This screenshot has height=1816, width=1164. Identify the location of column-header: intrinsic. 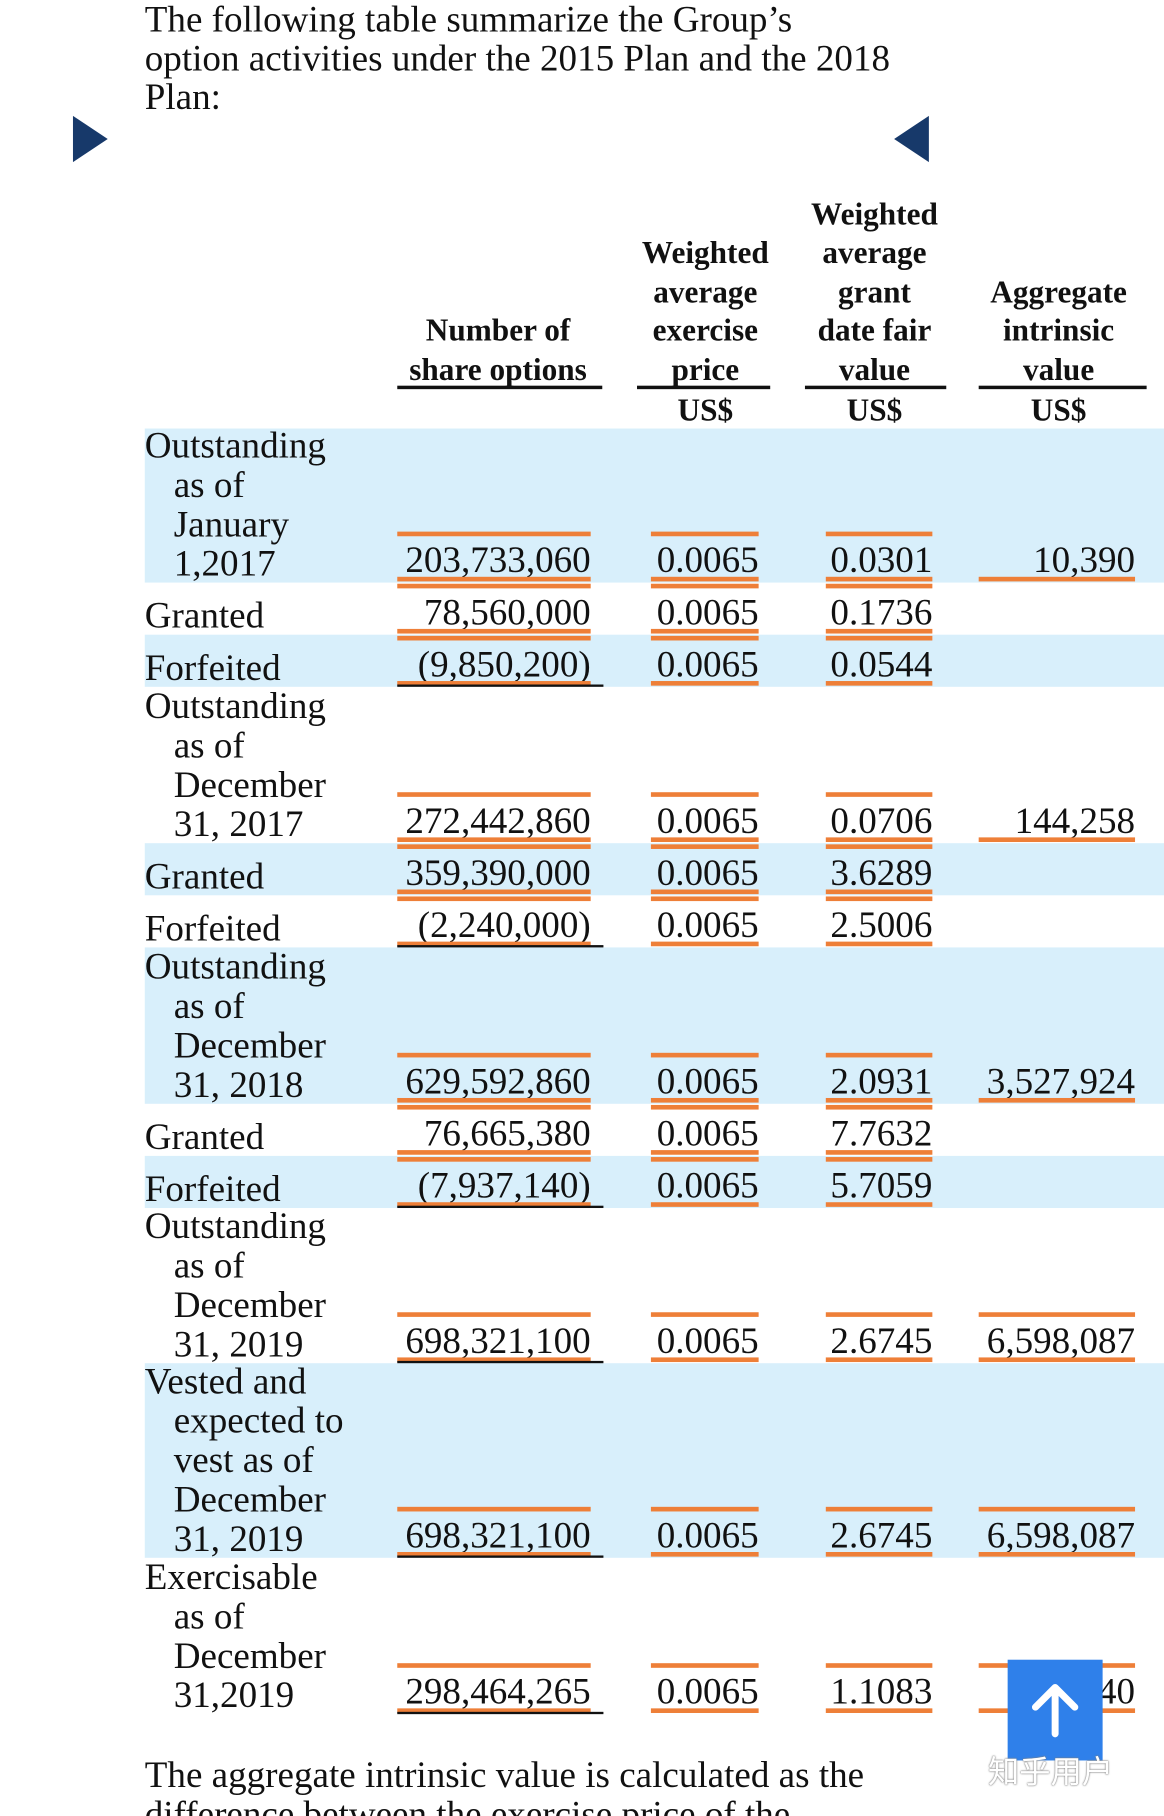
(1058, 330).